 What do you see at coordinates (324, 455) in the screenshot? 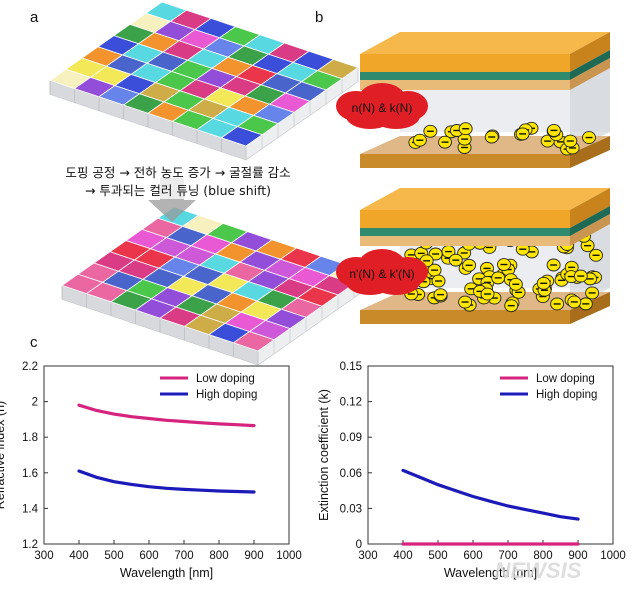
I see `y-axis-label: Extinction coefficient (k)` at bounding box center [324, 455].